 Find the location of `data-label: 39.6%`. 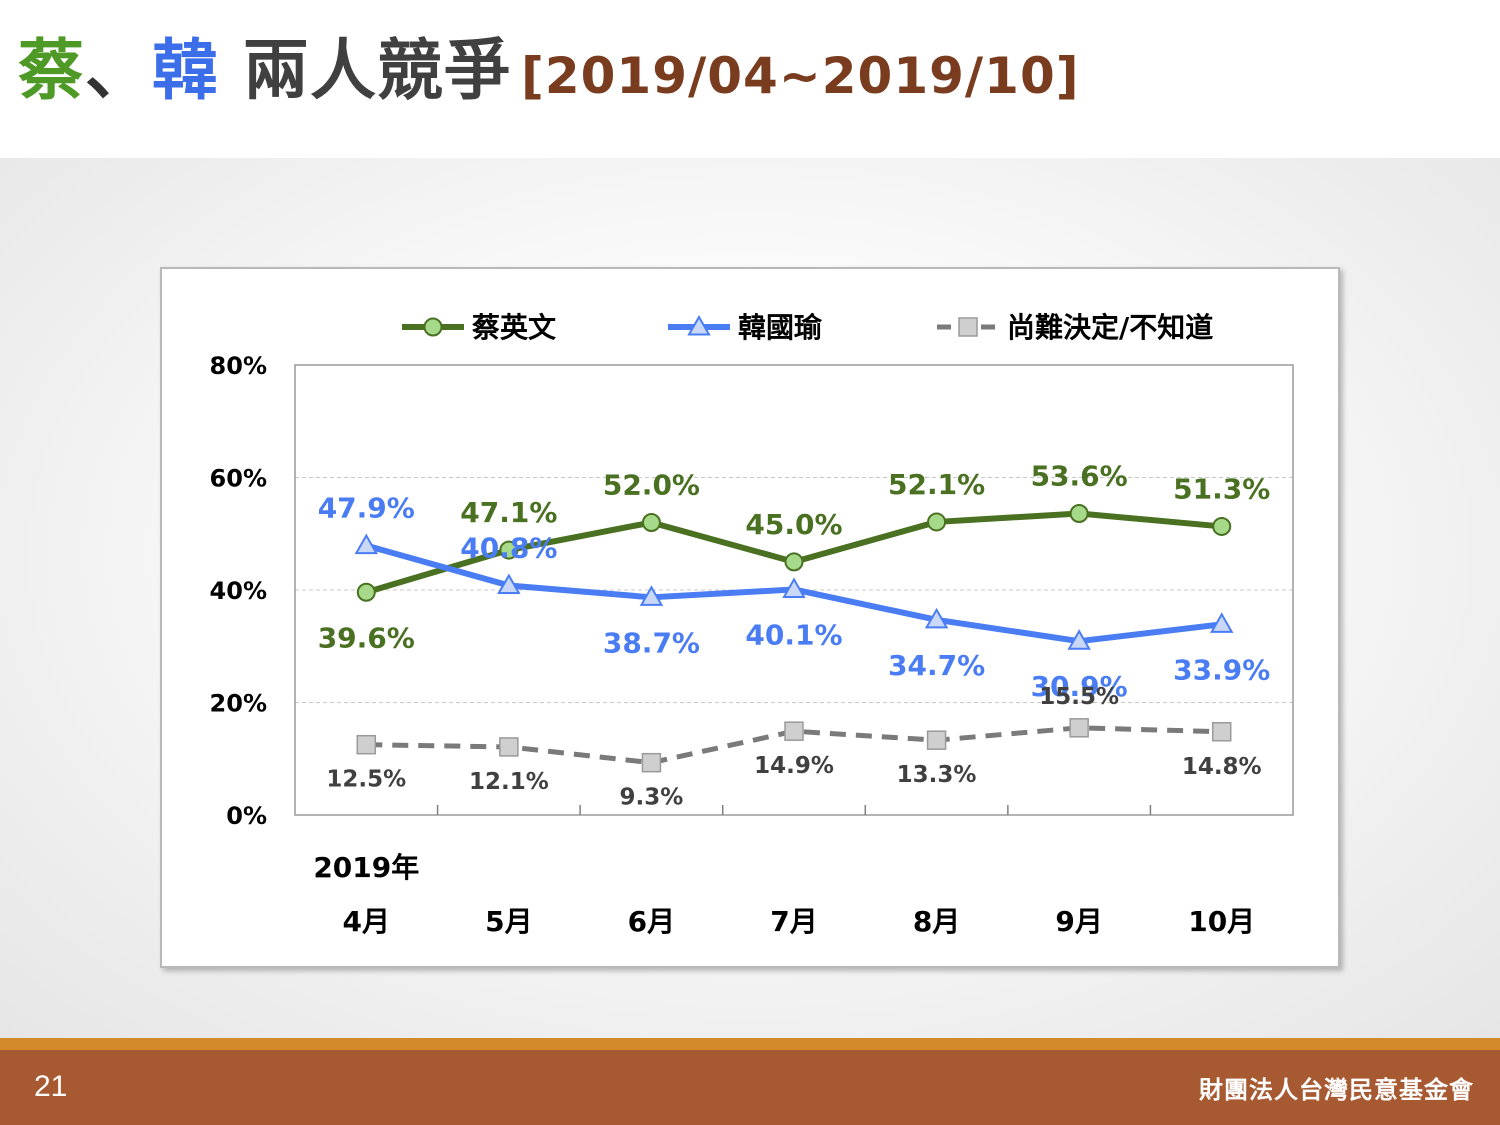

data-label: 39.6% is located at coordinates (366, 637).